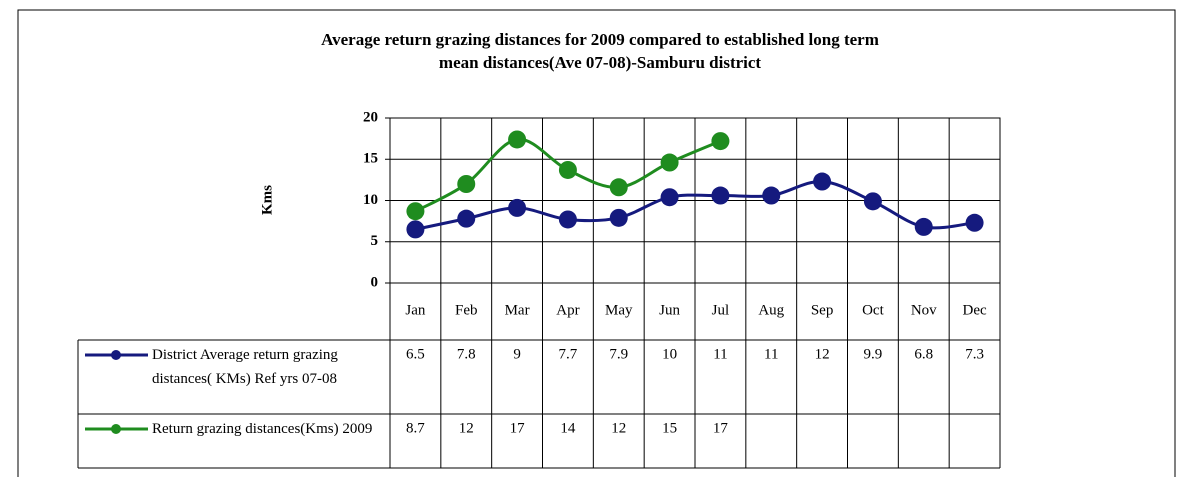  Describe the element at coordinates (267, 200) in the screenshot. I see `y-axis-label: Kms` at that location.